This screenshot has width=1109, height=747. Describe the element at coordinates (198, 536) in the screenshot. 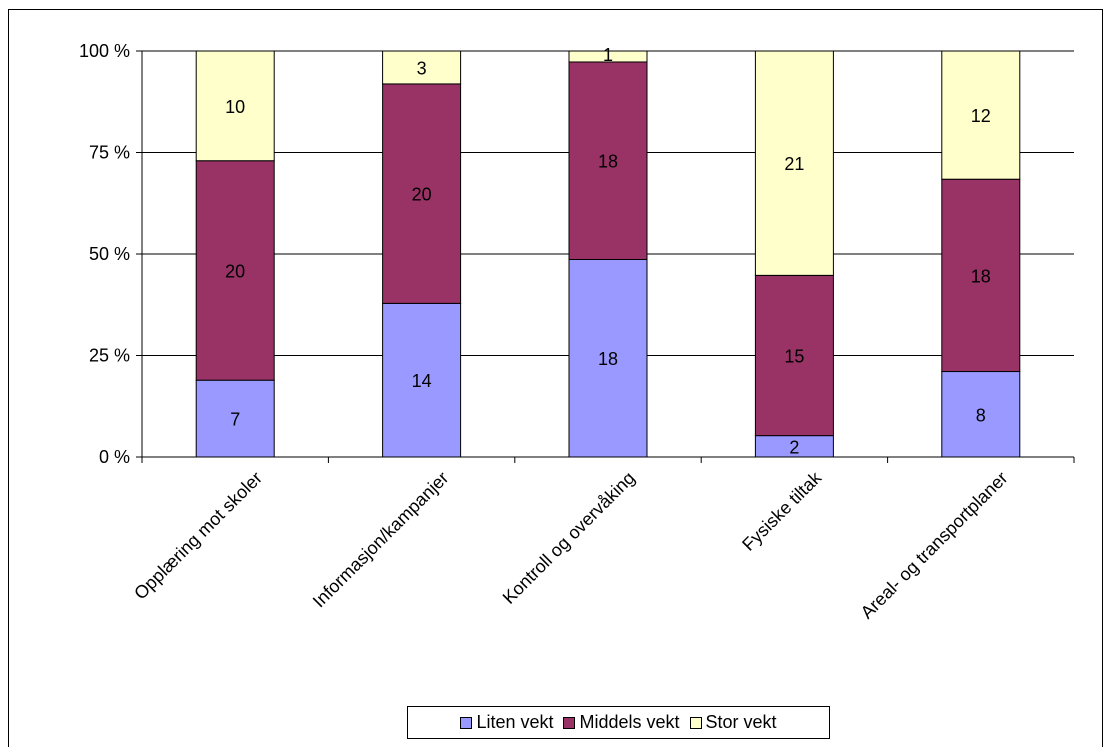

I see `x-category-label: Opplæring mot skoler` at that location.